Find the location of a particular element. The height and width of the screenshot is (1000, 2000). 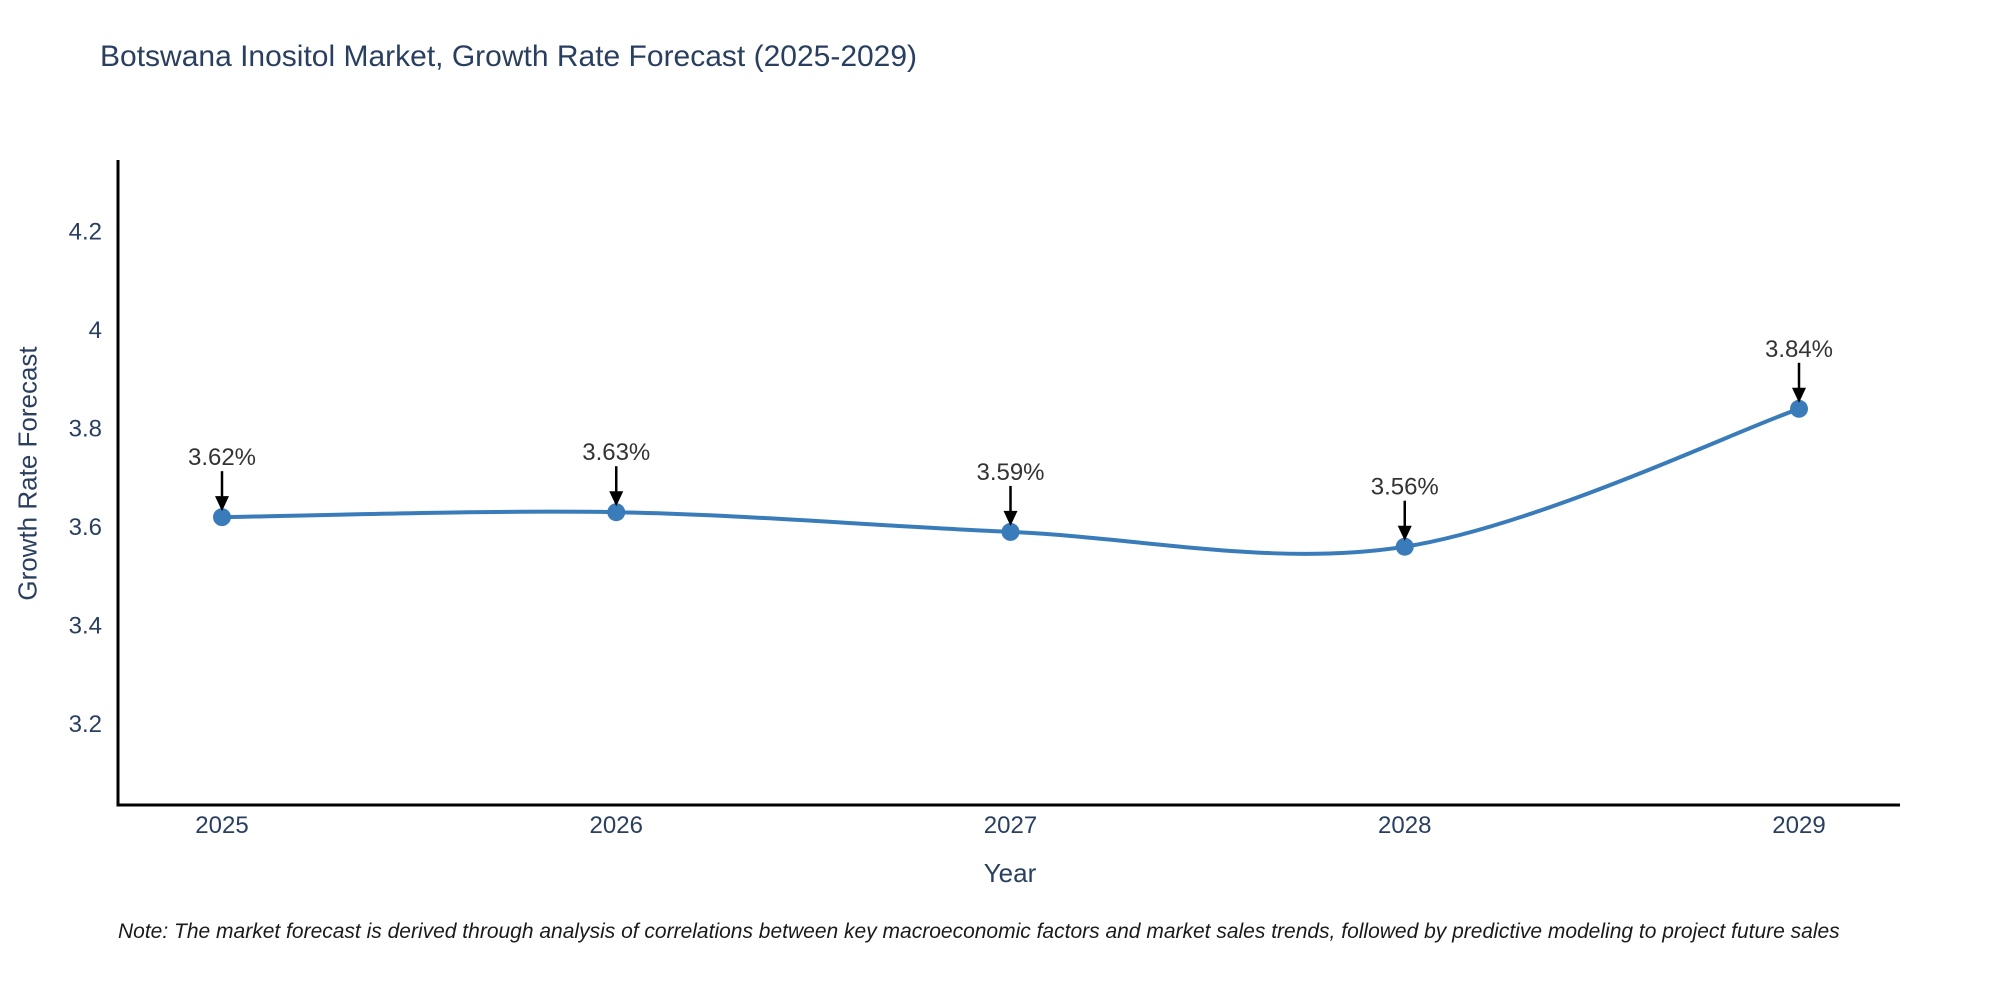

x-tick-label: 2026 is located at coordinates (616, 825).